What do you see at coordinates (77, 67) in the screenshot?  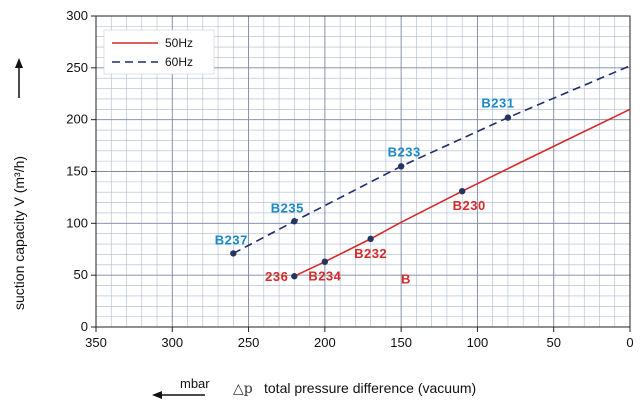 I see `y-tick-label: 250` at bounding box center [77, 67].